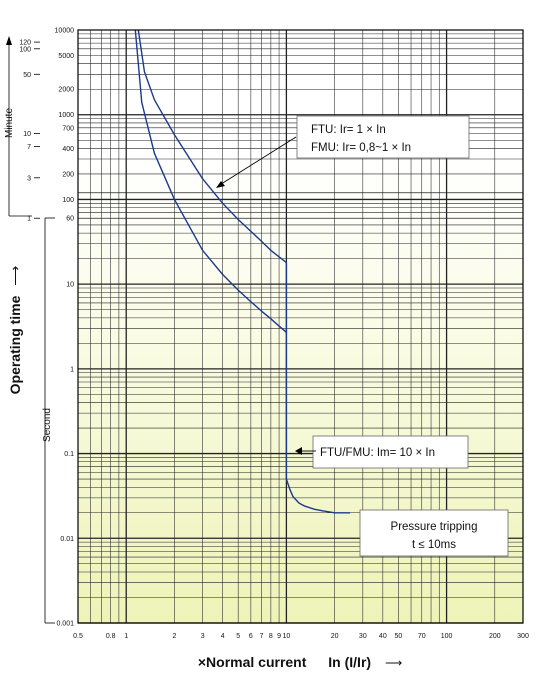 The width and height of the screenshot is (539, 699). I want to click on x-tick-label: 10, so click(286, 636).